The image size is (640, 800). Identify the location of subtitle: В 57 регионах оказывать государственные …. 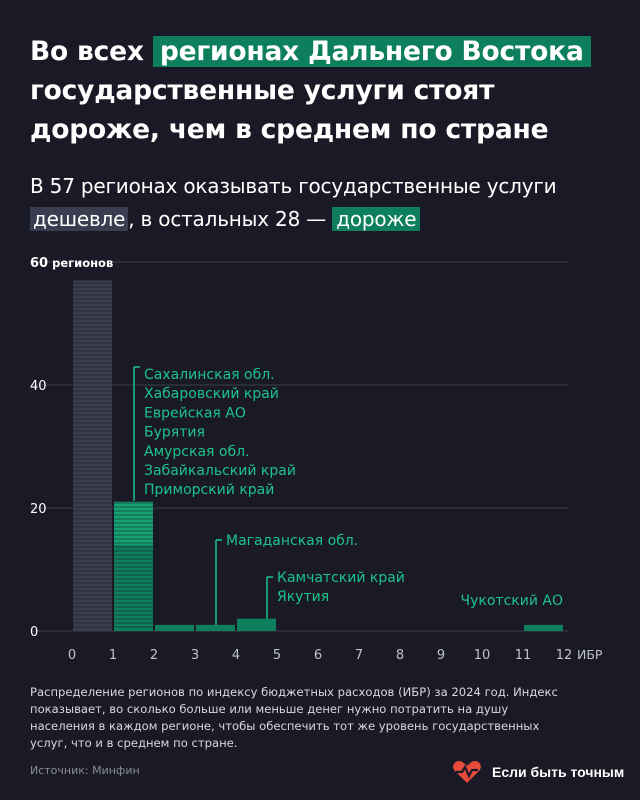
(330, 203).